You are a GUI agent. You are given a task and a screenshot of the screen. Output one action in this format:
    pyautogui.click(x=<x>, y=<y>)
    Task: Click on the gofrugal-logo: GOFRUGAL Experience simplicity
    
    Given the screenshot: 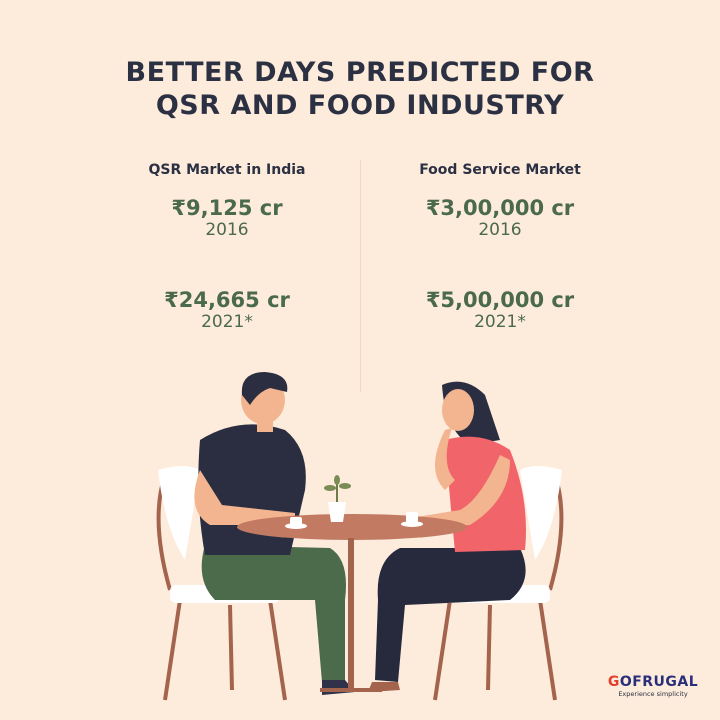 What is the action you would take?
    pyautogui.click(x=653, y=686)
    